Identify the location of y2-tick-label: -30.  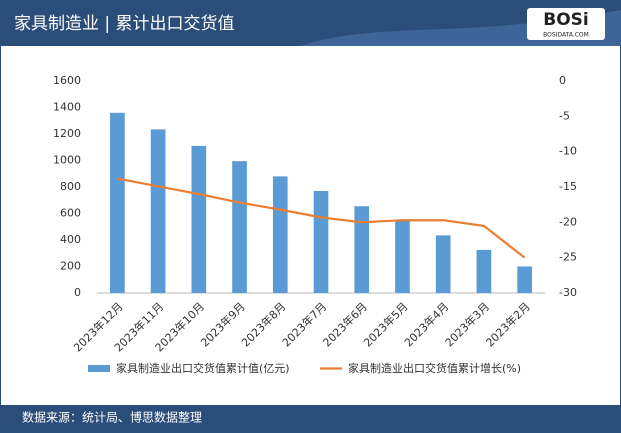
(568, 292).